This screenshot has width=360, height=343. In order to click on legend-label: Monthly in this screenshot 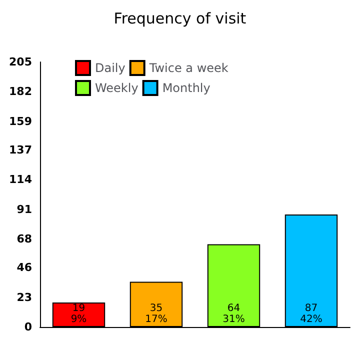, I will do `click(186, 88)`.